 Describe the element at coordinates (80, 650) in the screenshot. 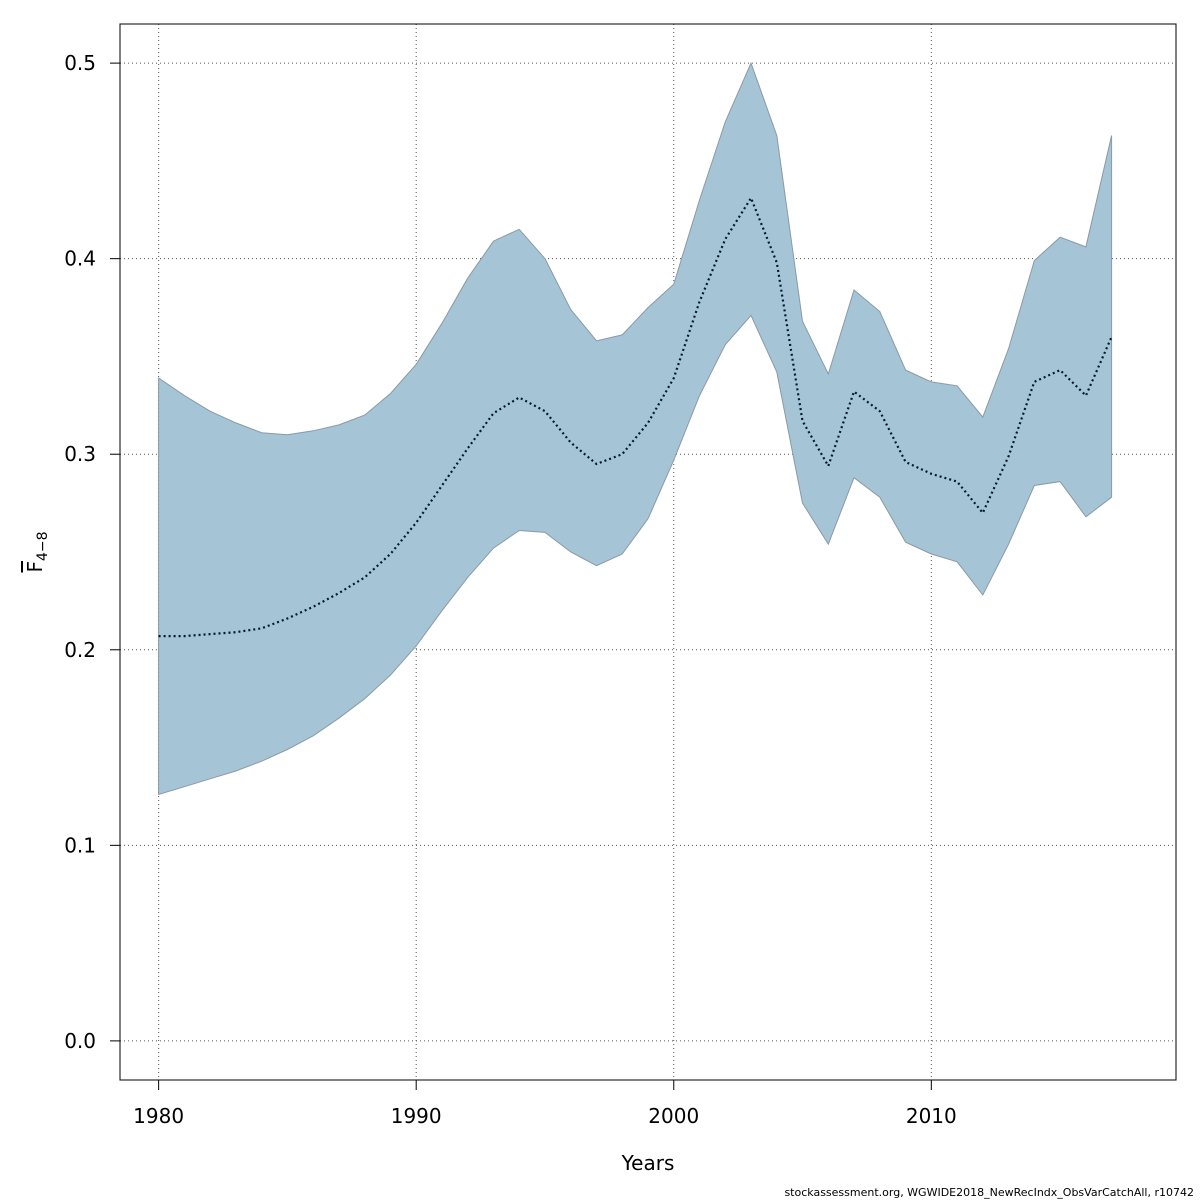

I see `y-tick-label: 0.2` at that location.